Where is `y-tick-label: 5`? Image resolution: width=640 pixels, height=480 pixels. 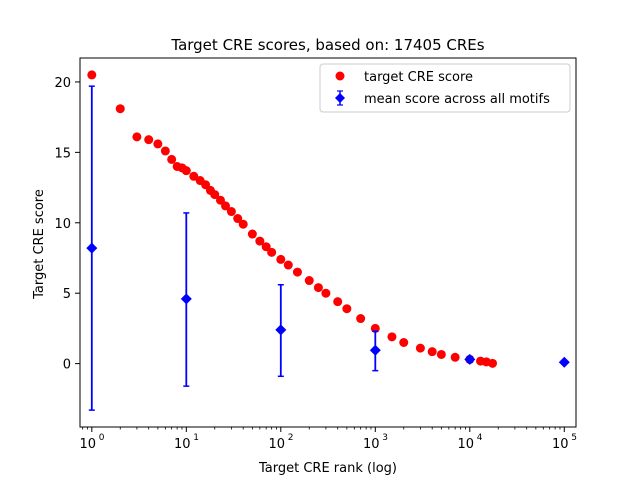
y-tick-label: 5 is located at coordinates (67, 294).